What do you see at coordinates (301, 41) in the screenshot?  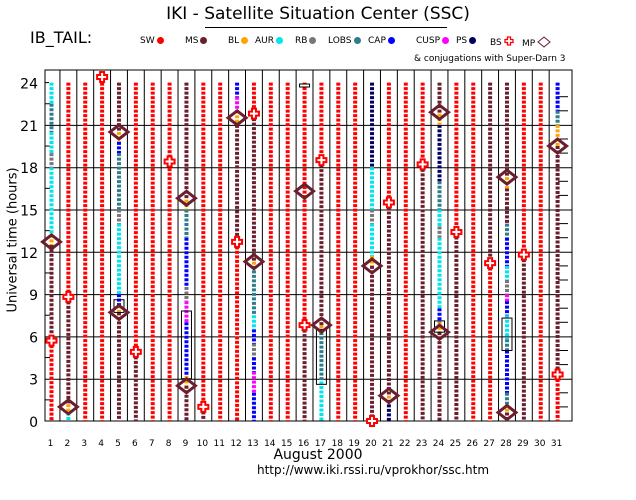 I see `legend-label: RB` at bounding box center [301, 41].